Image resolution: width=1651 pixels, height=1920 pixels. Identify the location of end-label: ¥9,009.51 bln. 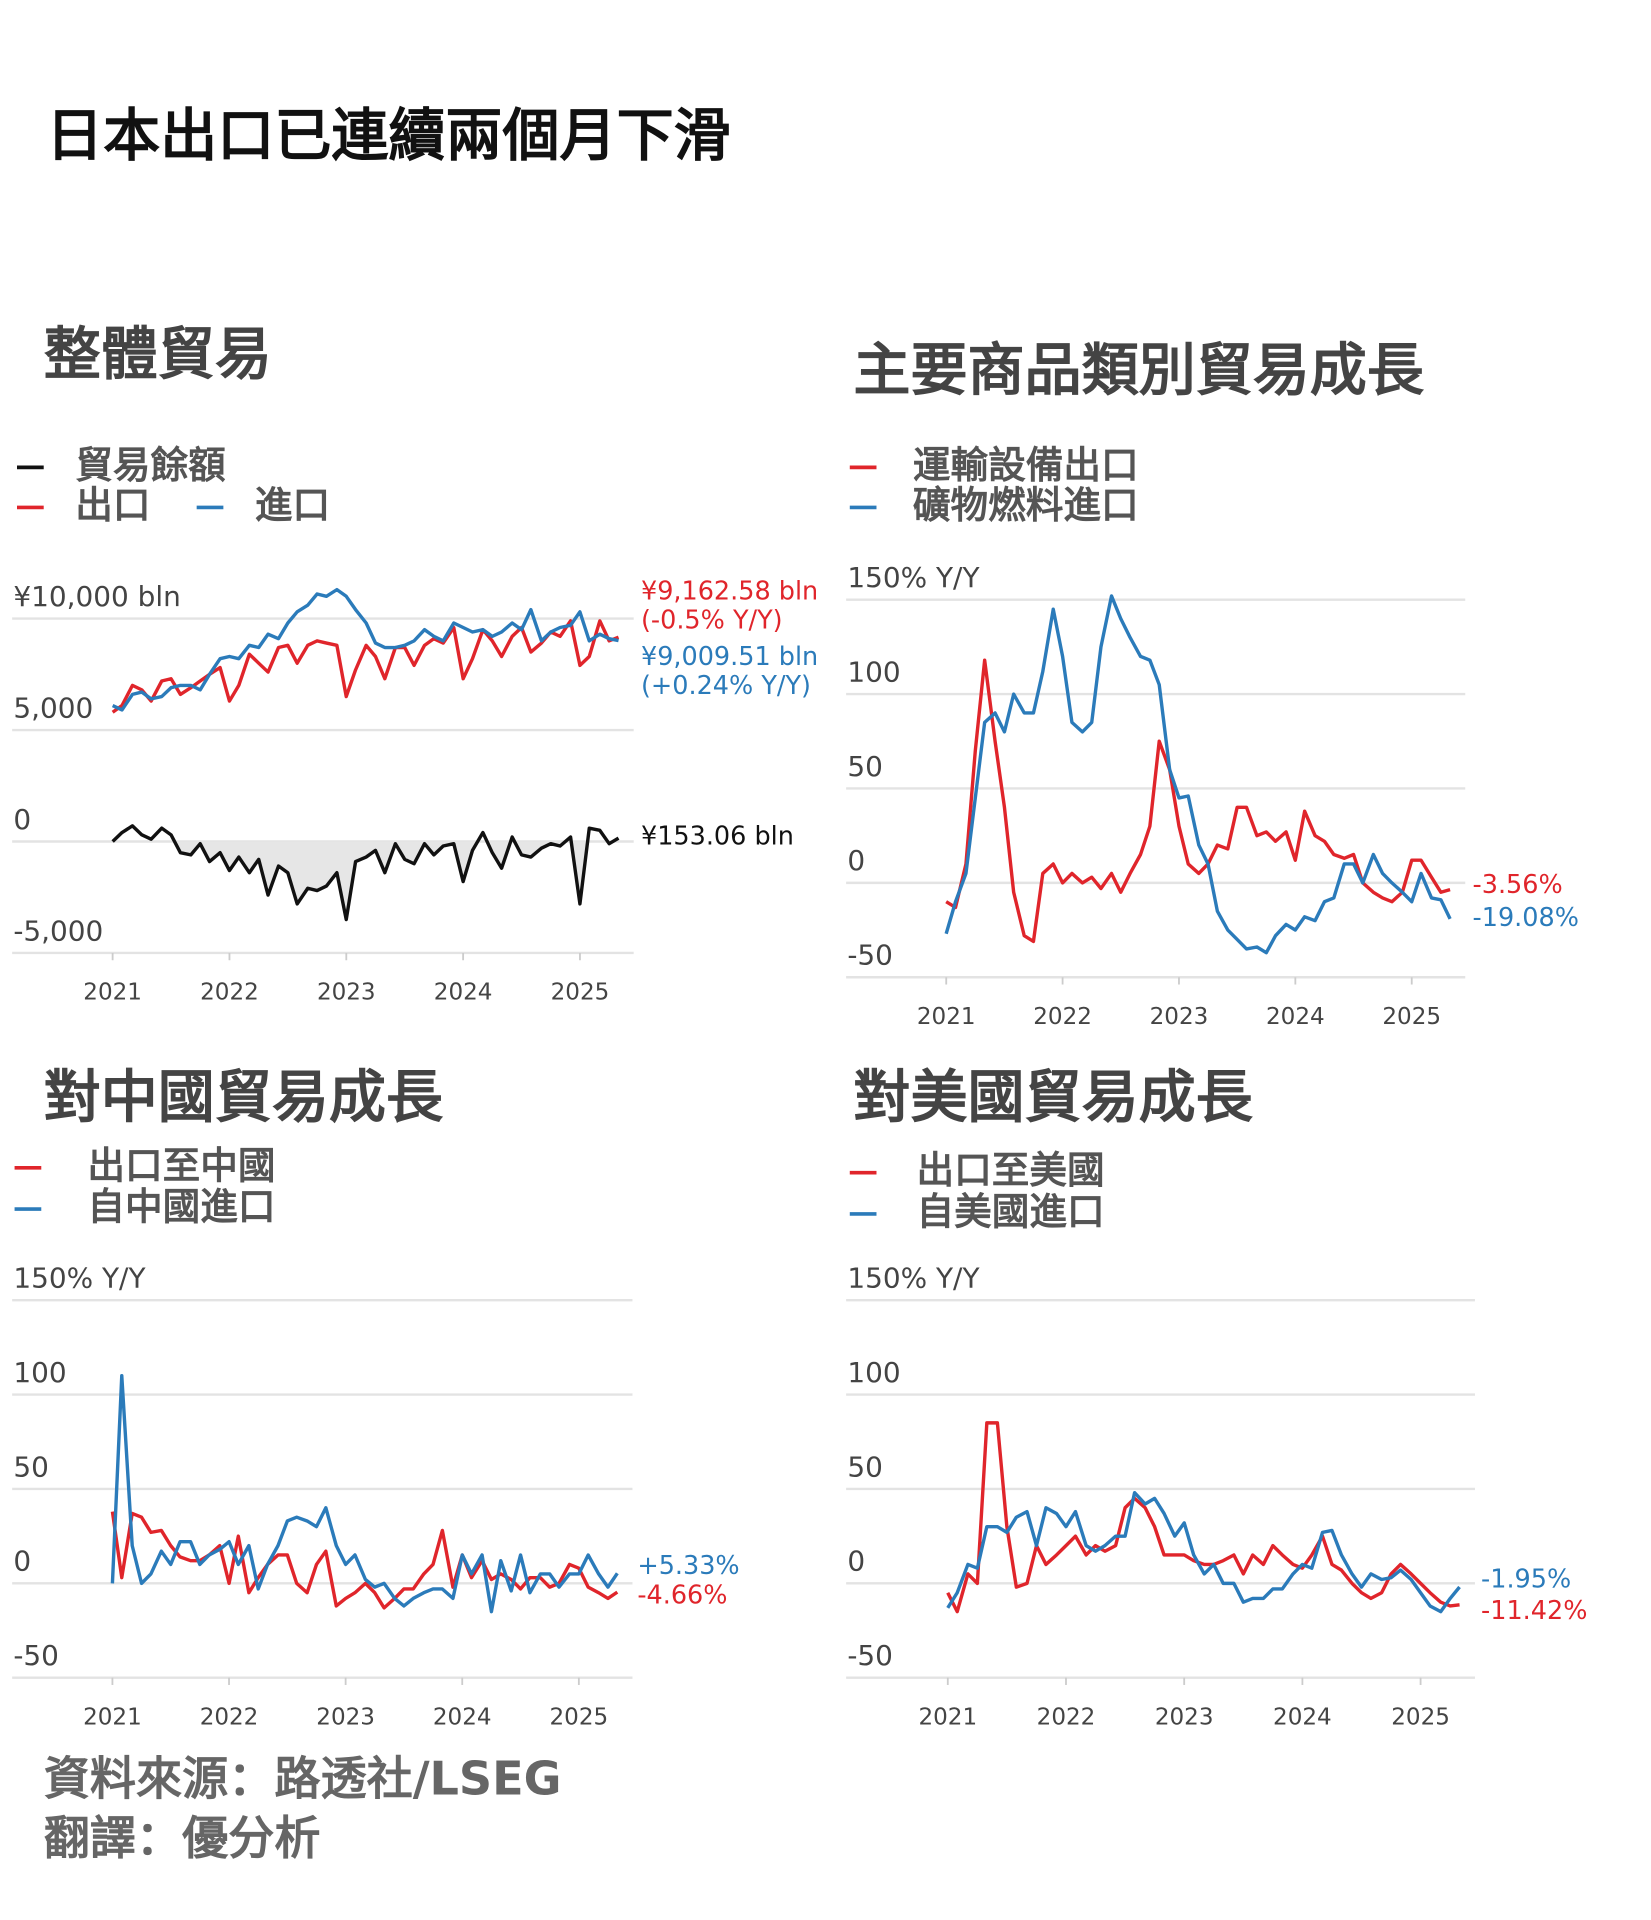
(729, 657).